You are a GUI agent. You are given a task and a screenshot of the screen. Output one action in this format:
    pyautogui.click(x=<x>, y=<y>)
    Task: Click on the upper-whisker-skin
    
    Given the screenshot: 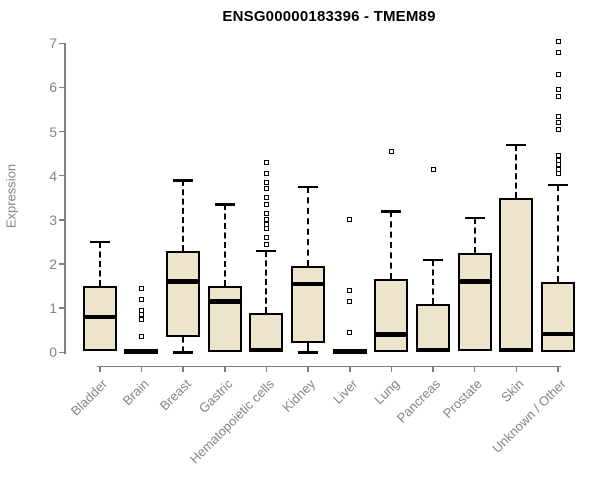 What is the action you would take?
    pyautogui.click(x=516, y=171)
    